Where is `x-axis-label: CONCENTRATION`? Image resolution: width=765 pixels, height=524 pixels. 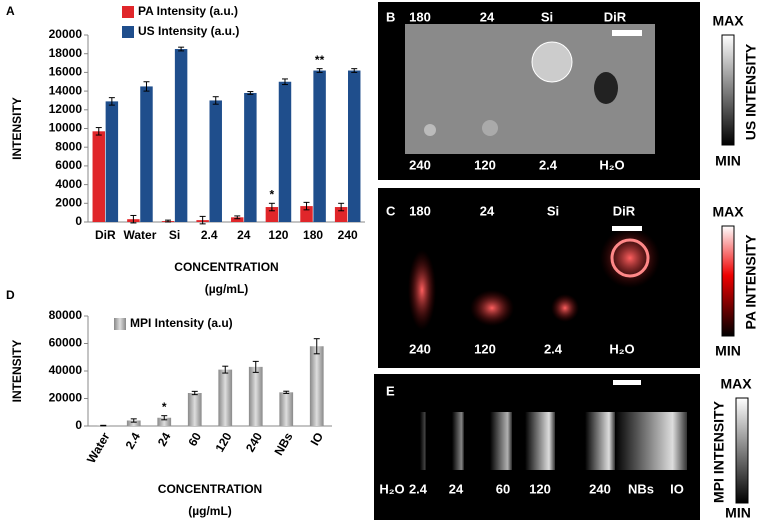 x-axis-label: CONCENTRATION is located at coordinates (226, 267).